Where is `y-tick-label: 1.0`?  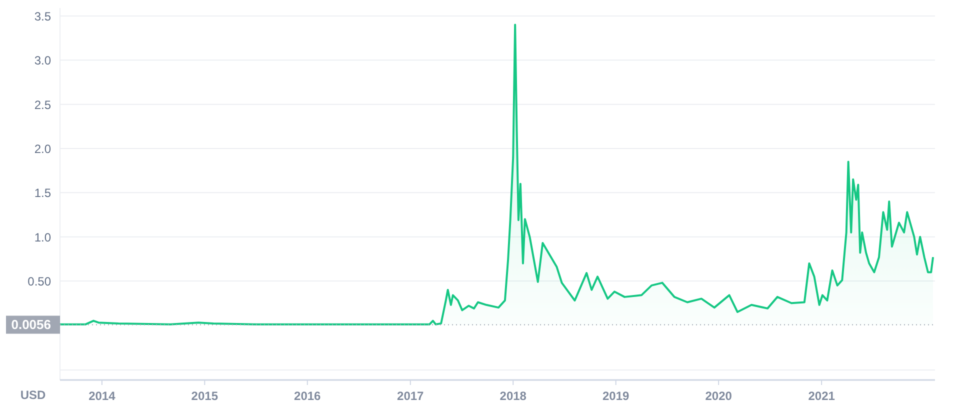
y-tick-label: 1.0 is located at coordinates (43, 237).